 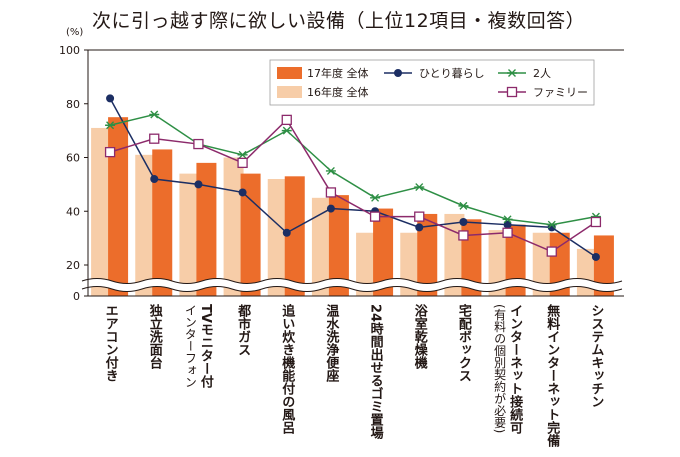 I want to click on legend-fy17-label: 17年度 全体, so click(x=338, y=73).